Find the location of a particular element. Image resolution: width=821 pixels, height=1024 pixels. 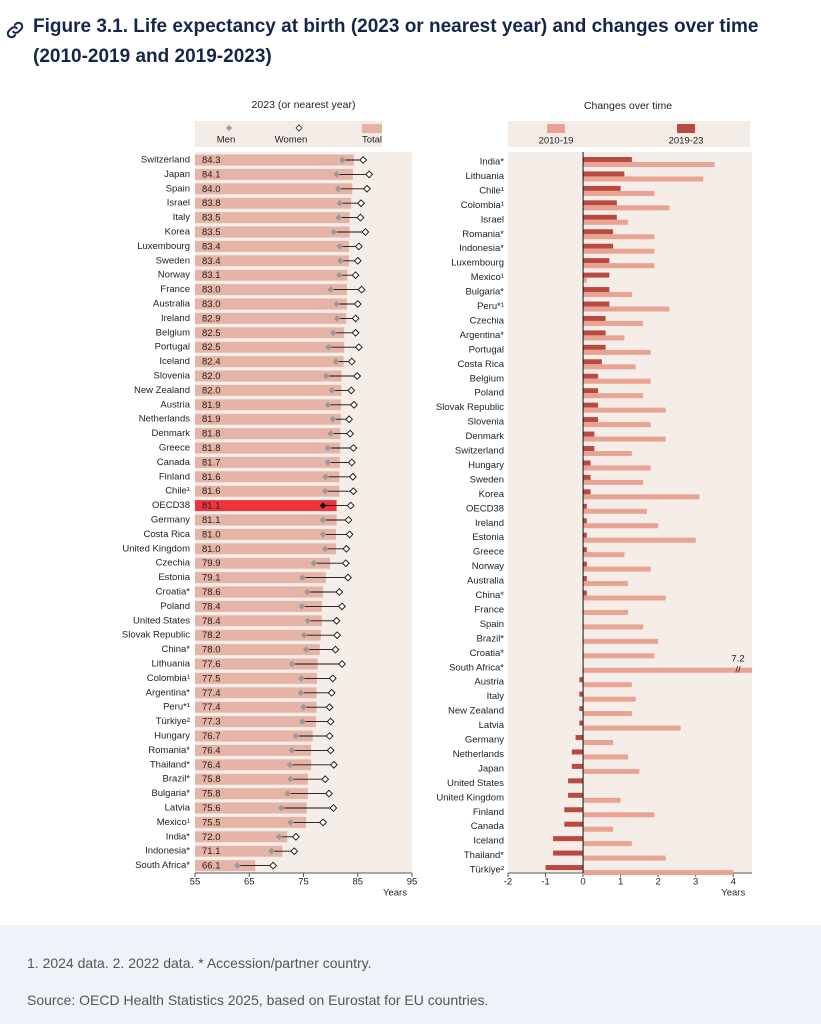

y-tick-label: France is located at coordinates (489, 609).